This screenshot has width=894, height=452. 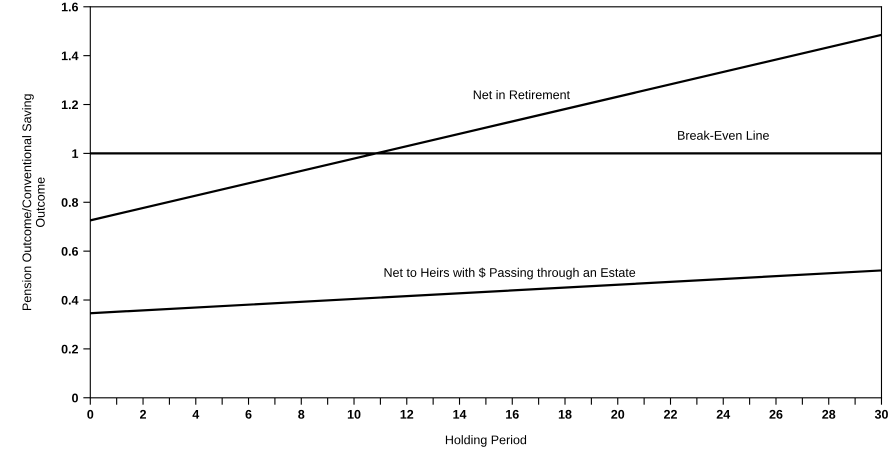 I want to click on x-tick-label: 16, so click(x=512, y=414).